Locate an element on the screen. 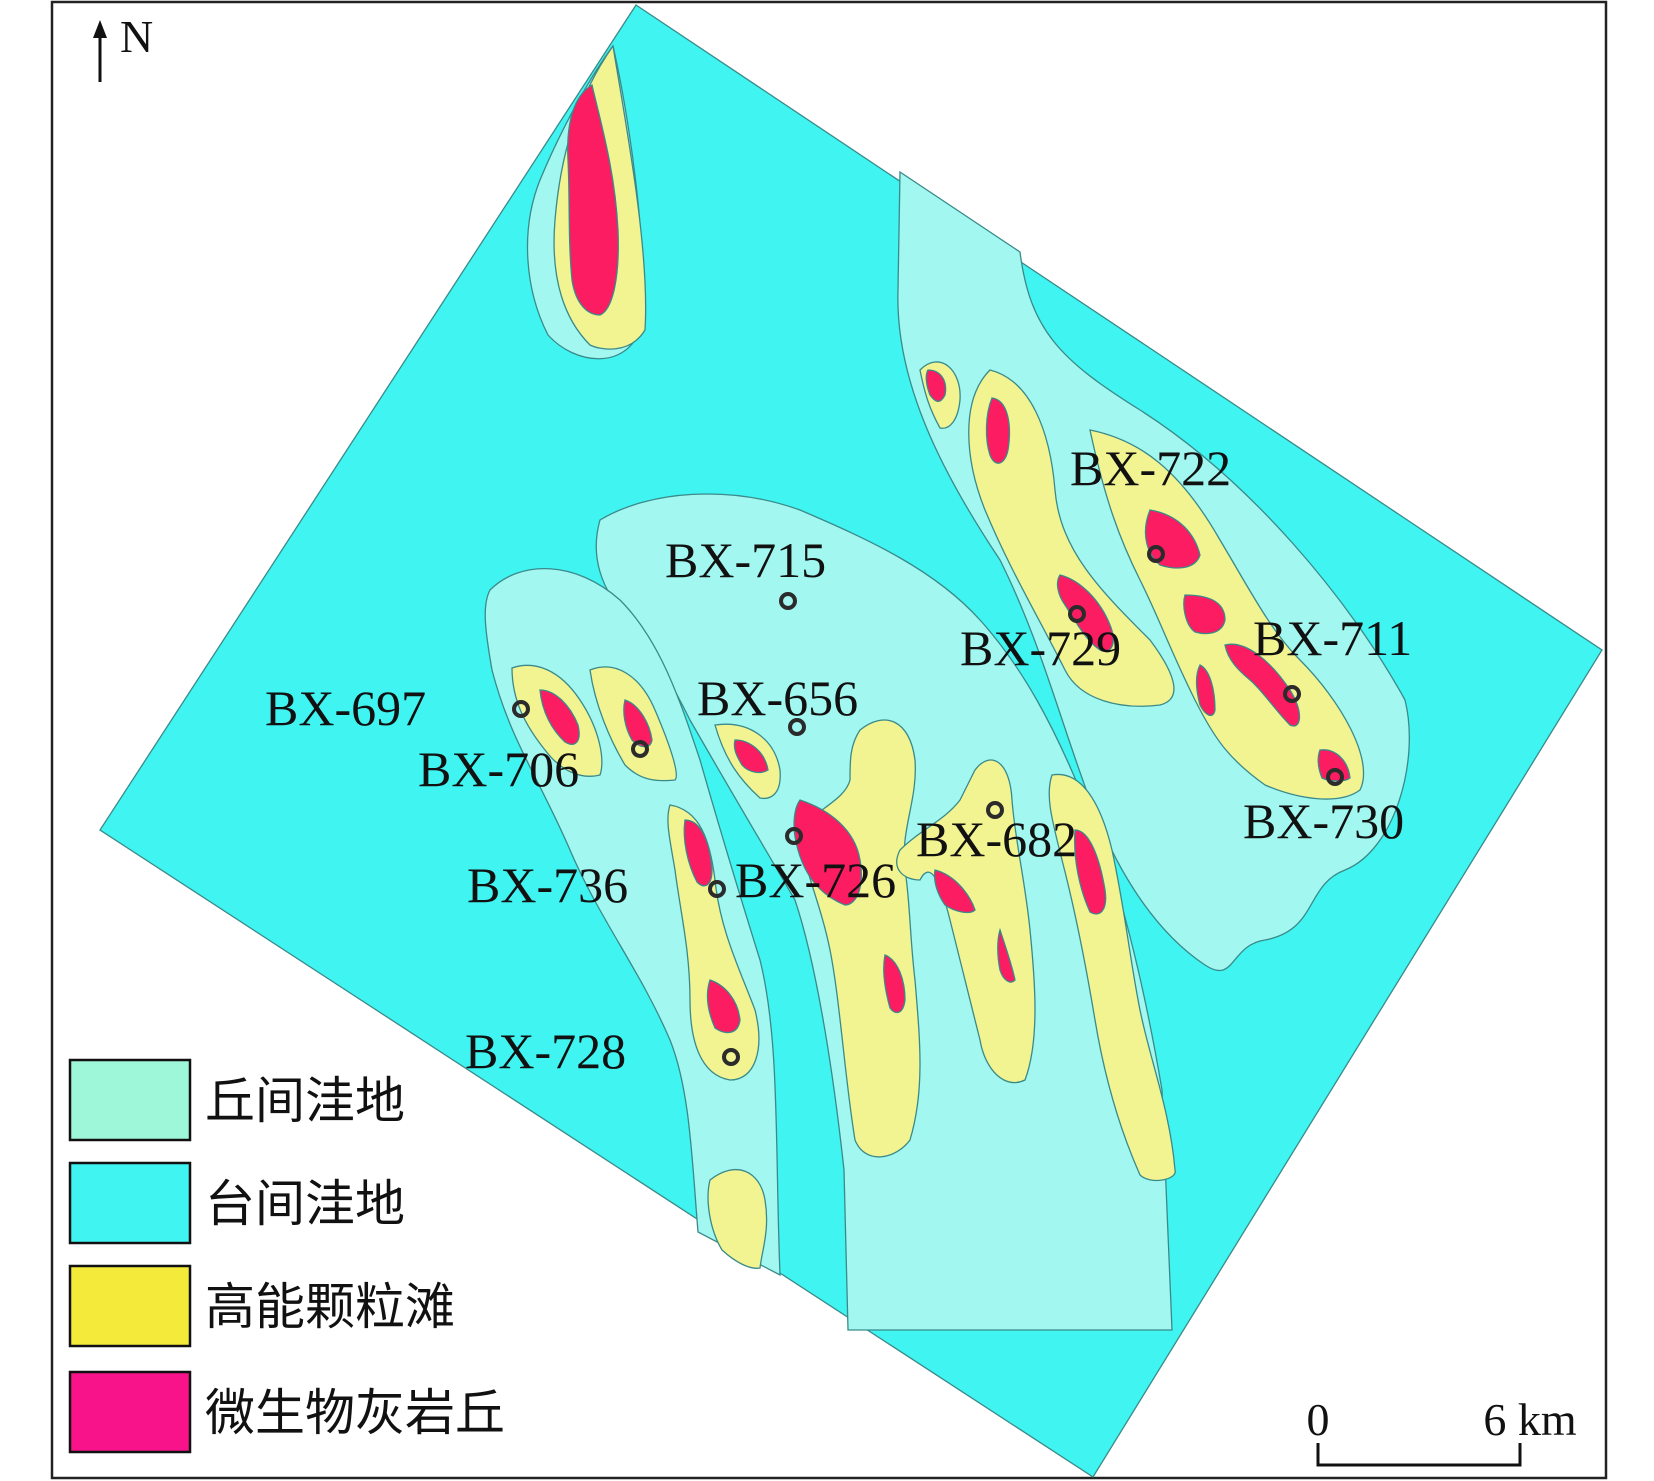  scale-bar-line is located at coordinates (1419, 1455).